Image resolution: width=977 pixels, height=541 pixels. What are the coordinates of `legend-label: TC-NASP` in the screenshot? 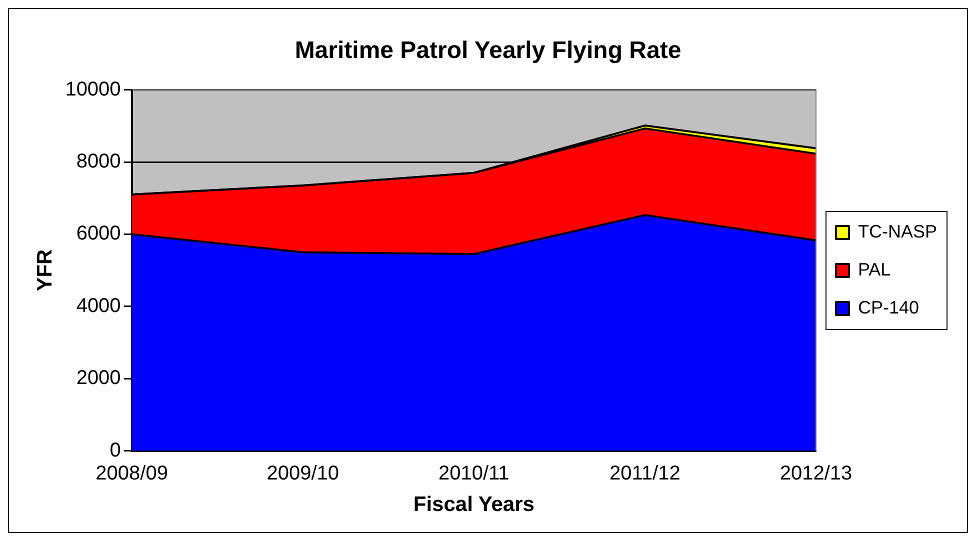 It's located at (898, 231).